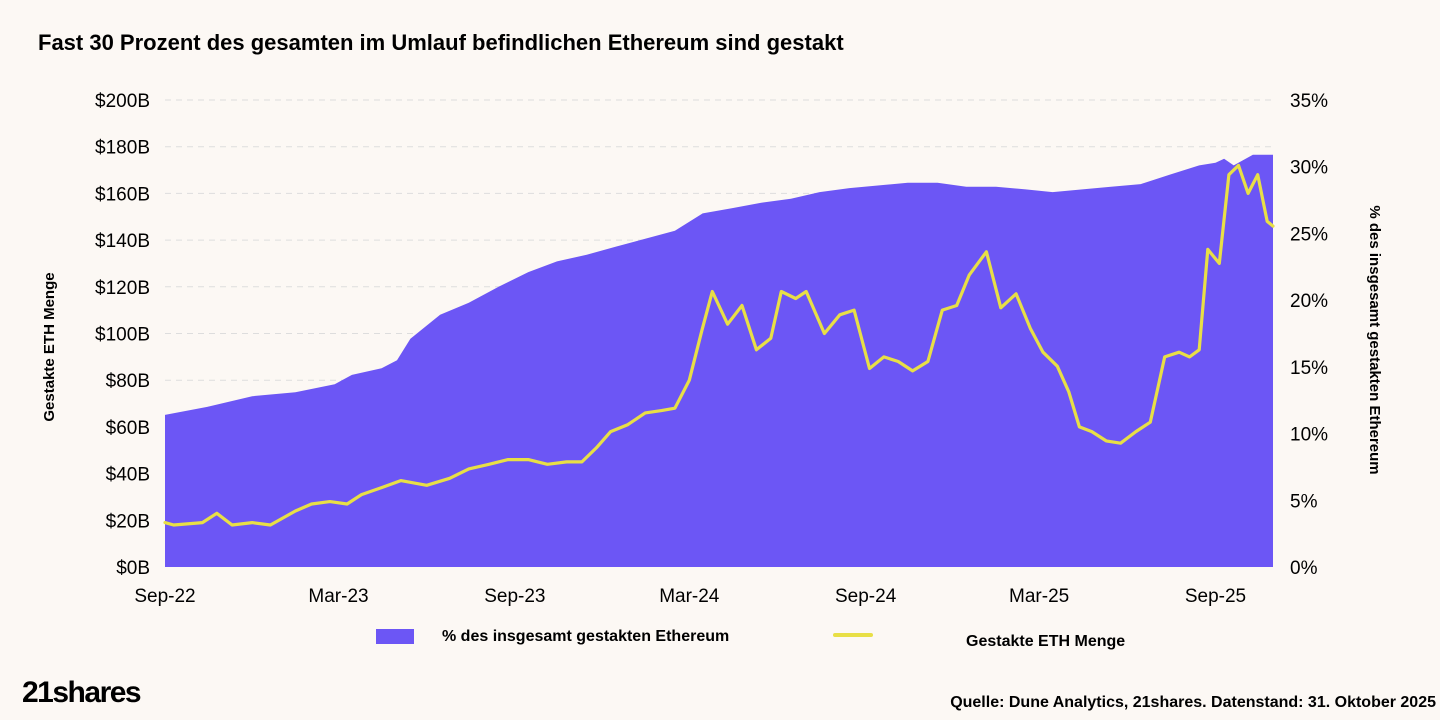 The image size is (1440, 720). What do you see at coordinates (122, 241) in the screenshot?
I see `y-left-tick-label: $140B` at bounding box center [122, 241].